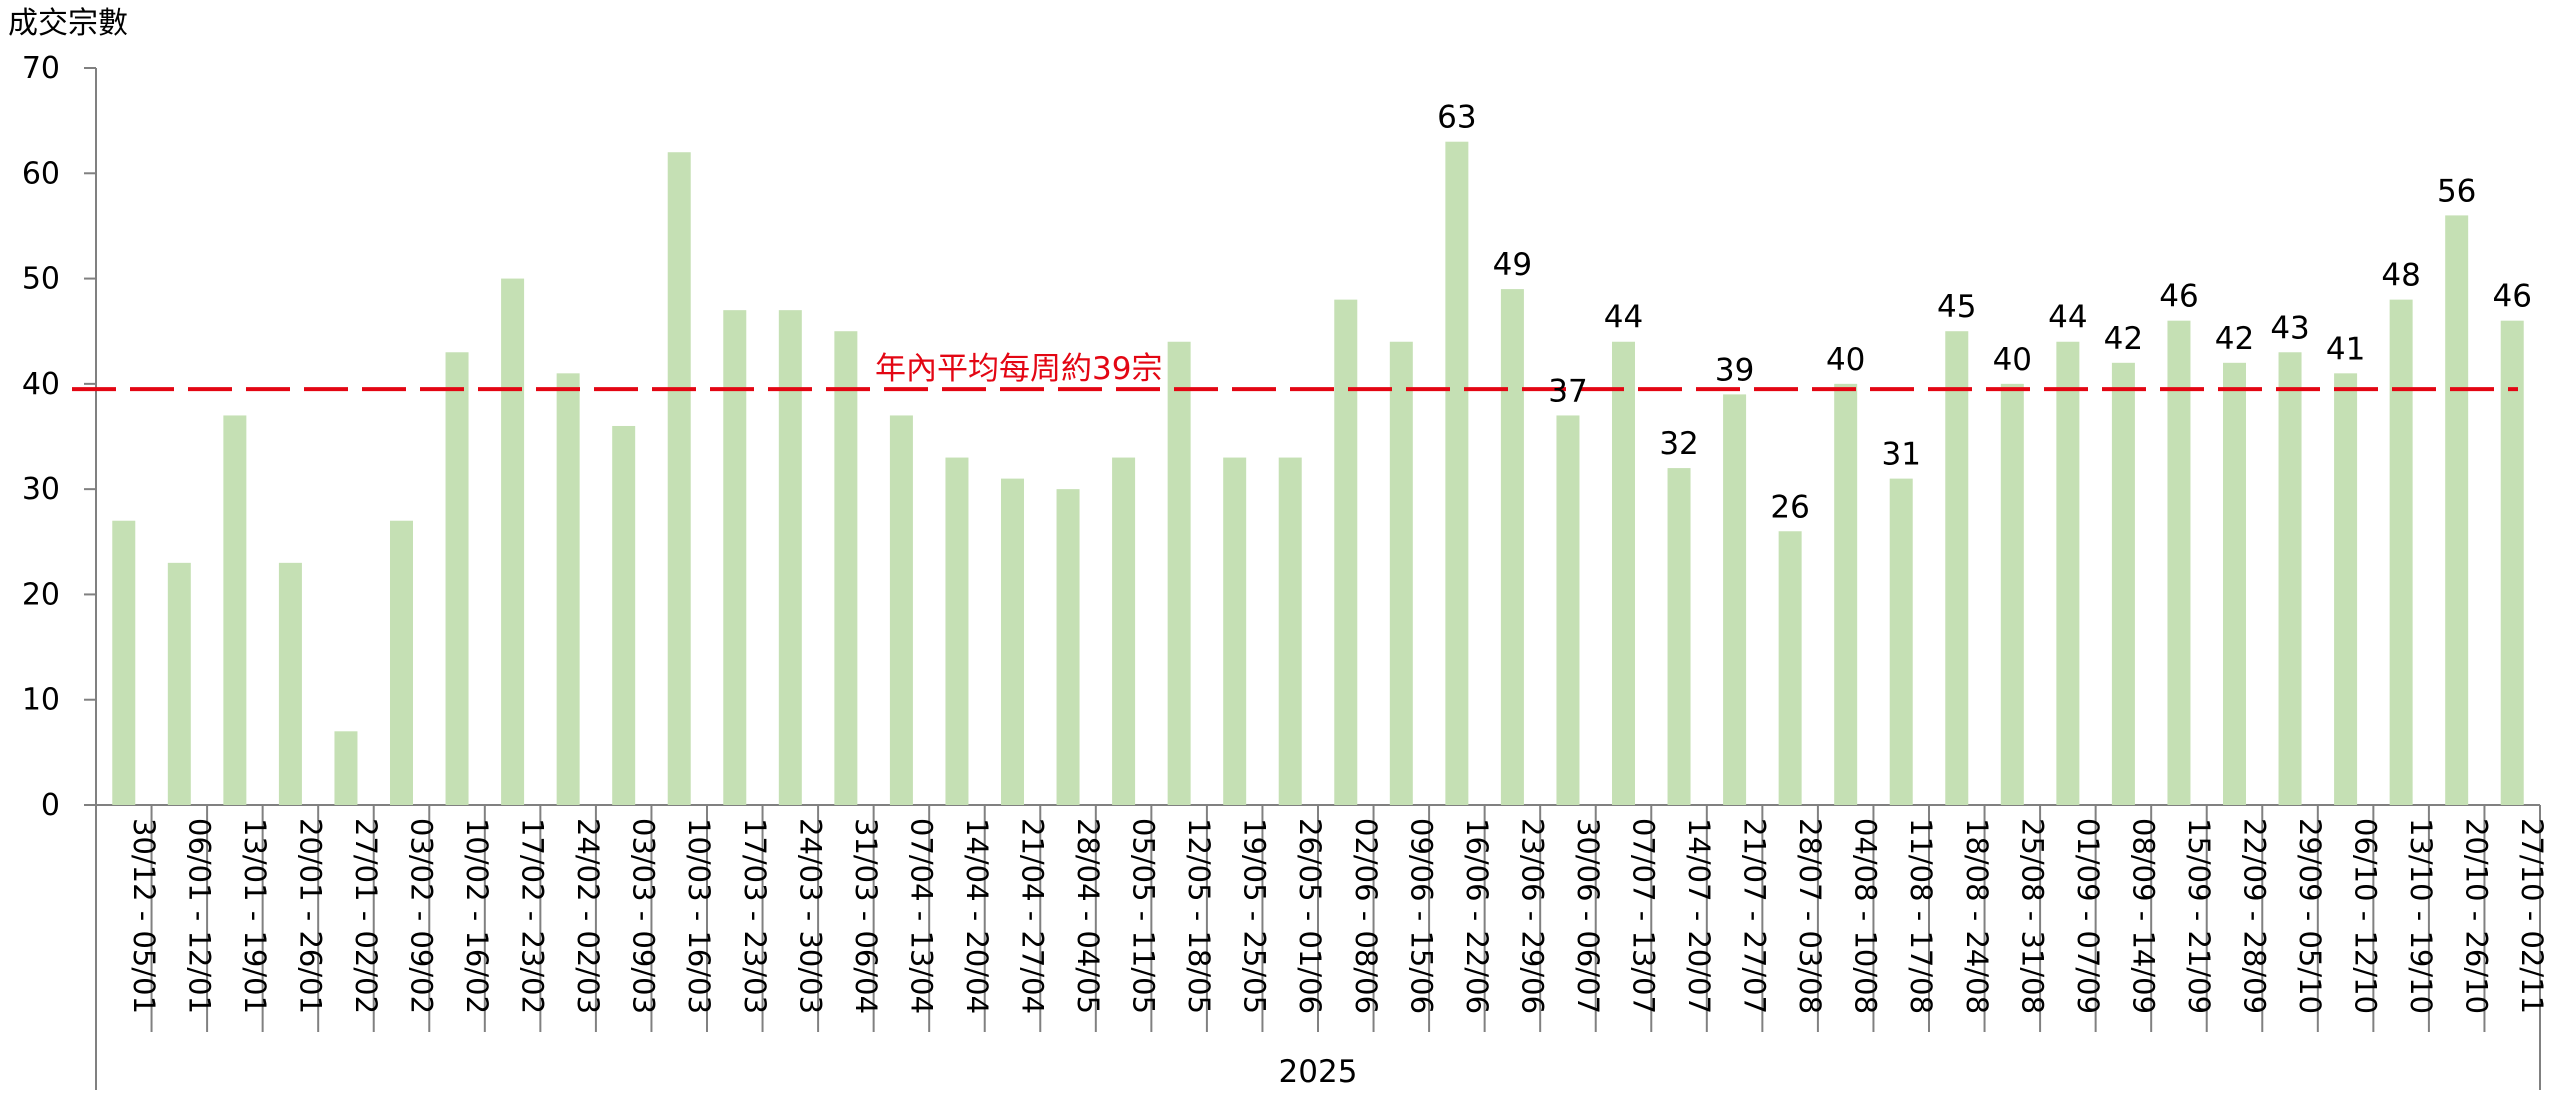  I want to click on y-tick-label: 30, so click(41, 489).